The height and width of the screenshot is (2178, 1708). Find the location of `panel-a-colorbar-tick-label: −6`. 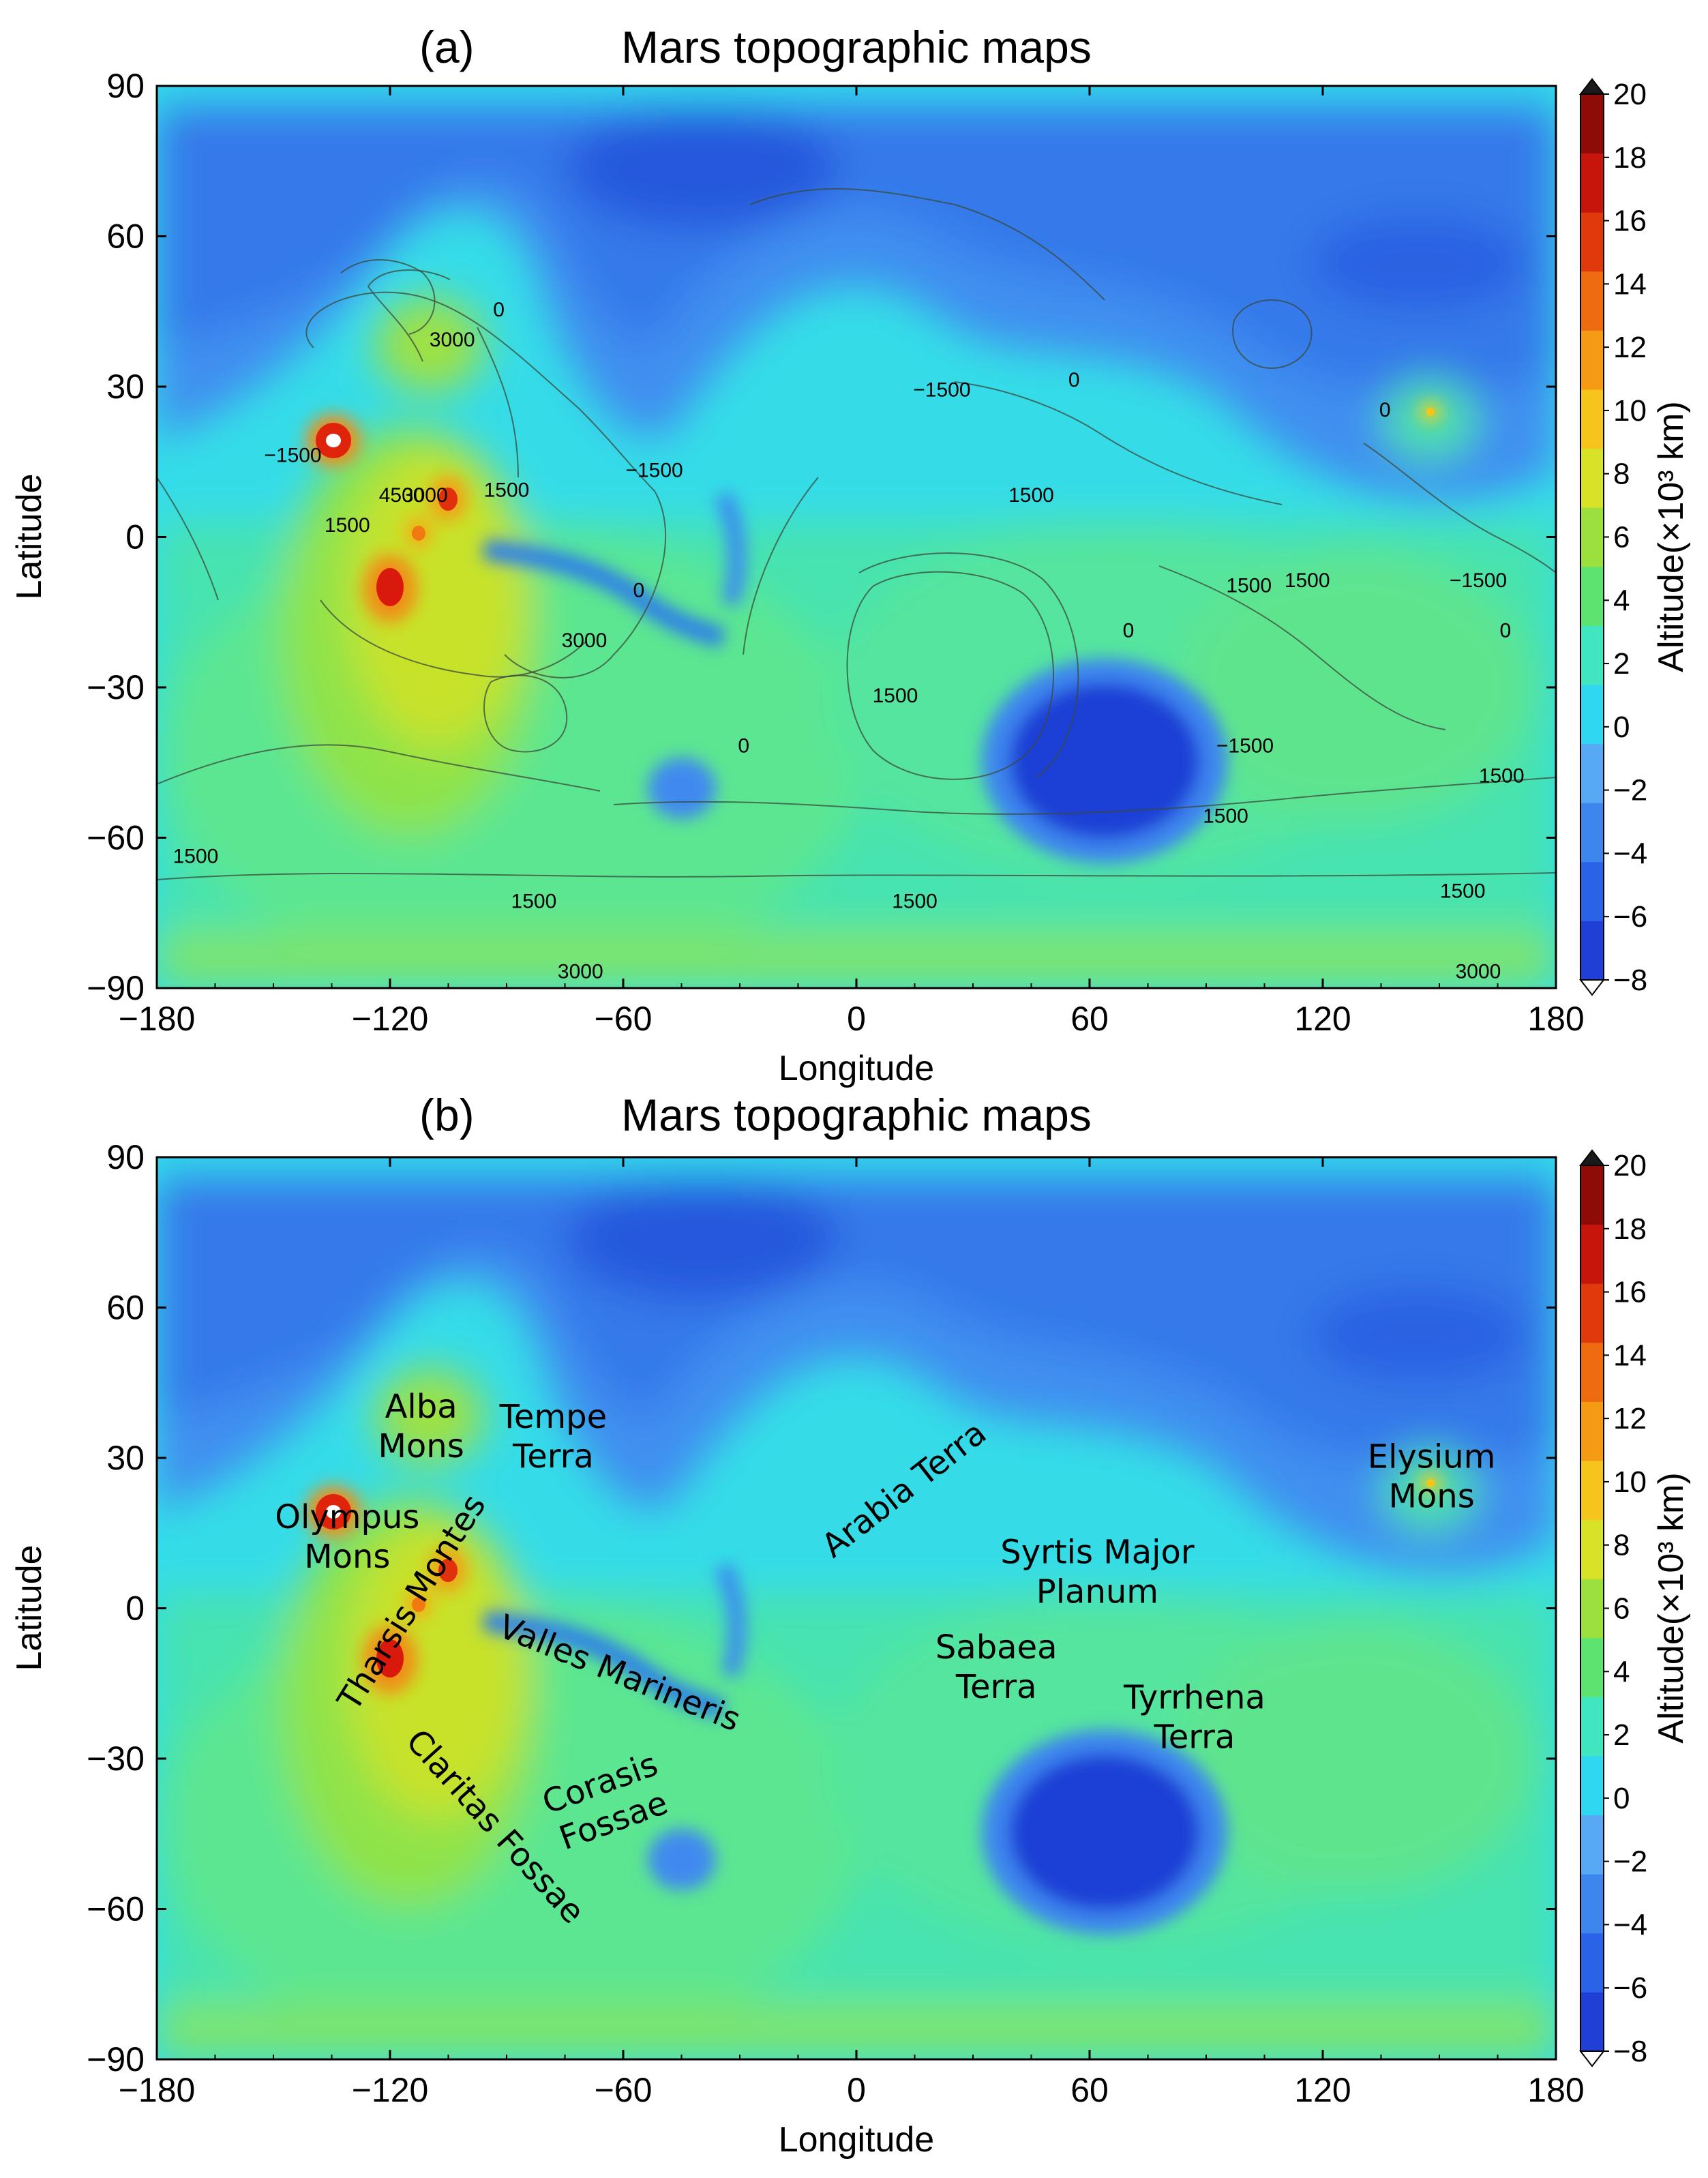

panel-a-colorbar-tick-label: −6 is located at coordinates (1630, 917).